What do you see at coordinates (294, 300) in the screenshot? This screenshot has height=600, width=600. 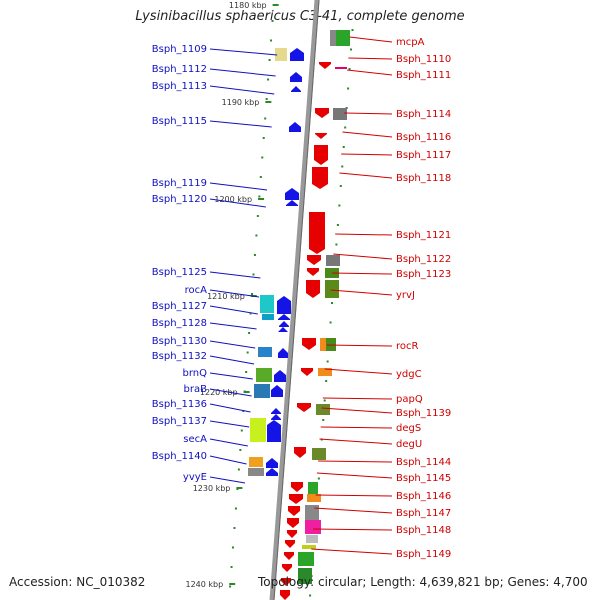 I see `genome-backbone` at bounding box center [294, 300].